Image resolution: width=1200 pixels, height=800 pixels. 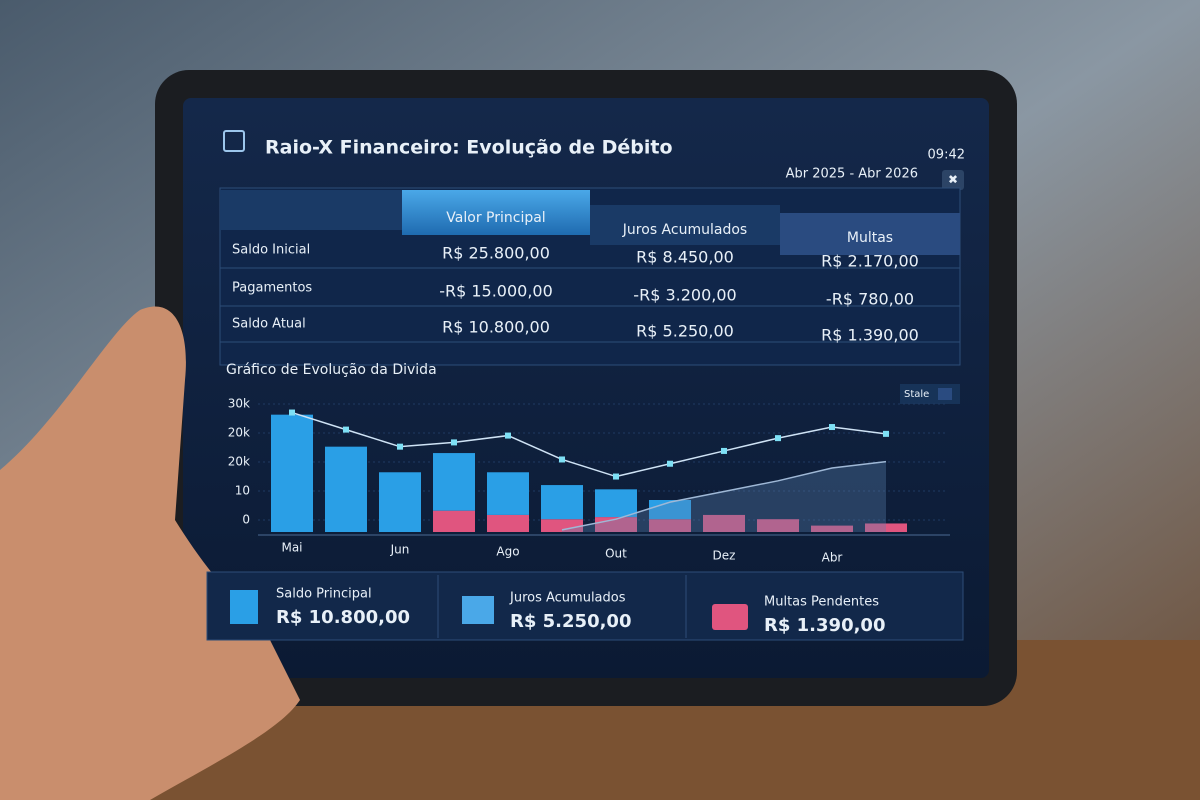 I want to click on table-value: R$ 8.450,00, so click(x=685, y=257).